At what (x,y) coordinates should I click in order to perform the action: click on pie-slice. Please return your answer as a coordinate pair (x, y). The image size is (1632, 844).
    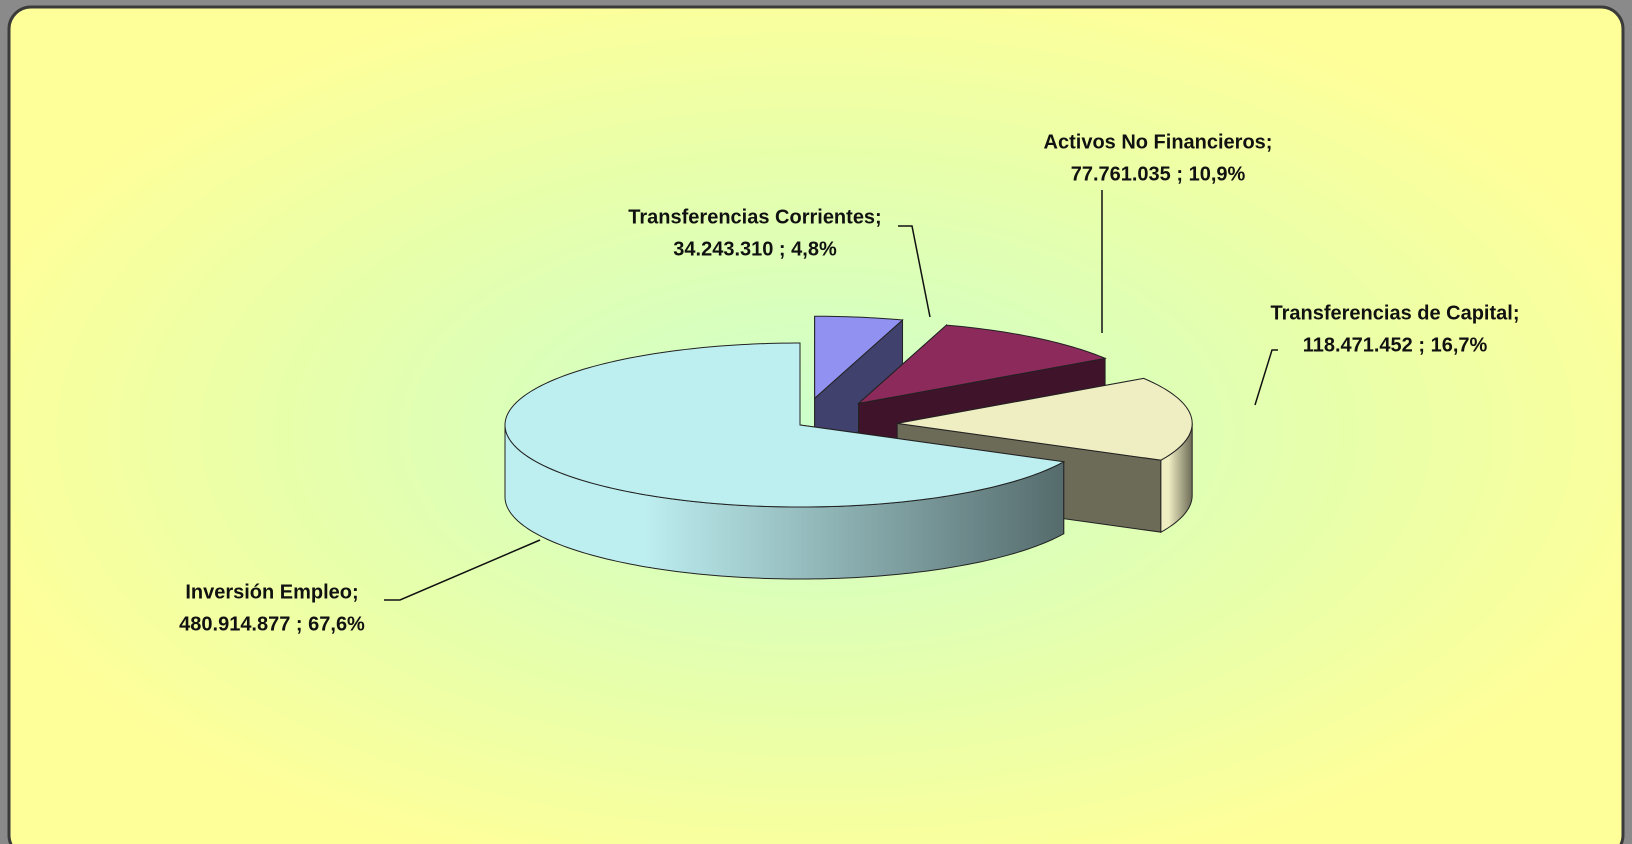
    Looking at the image, I should click on (785, 461).